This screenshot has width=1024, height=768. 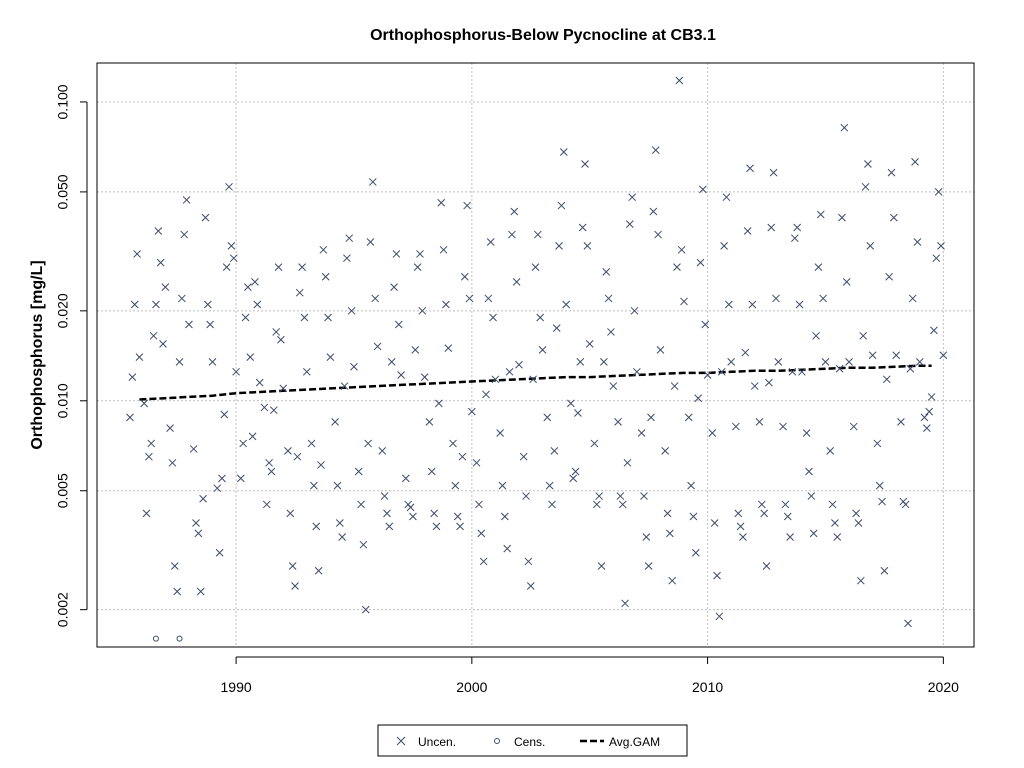 What do you see at coordinates (497, 741) in the screenshot?
I see `circle-marker-icon` at bounding box center [497, 741].